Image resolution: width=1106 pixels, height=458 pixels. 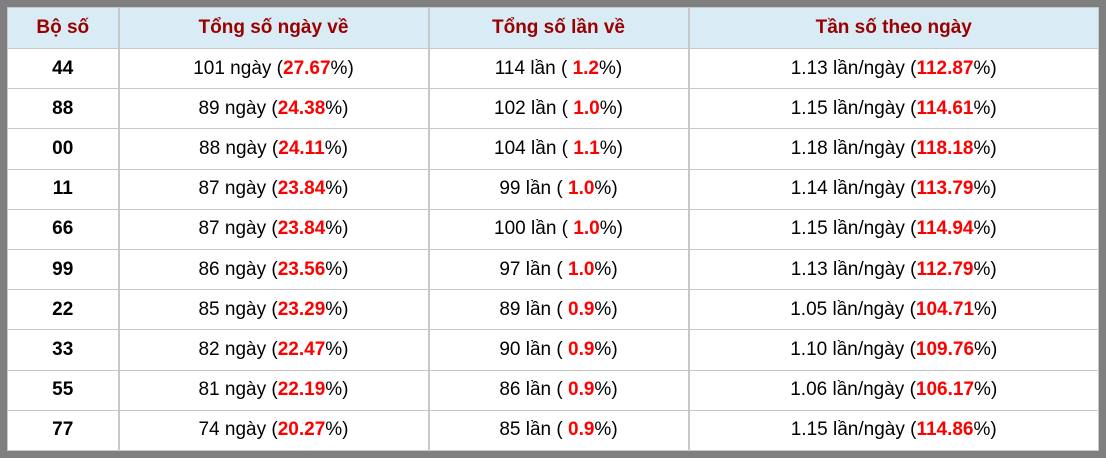 I want to click on days-percent: 23.29, so click(x=301, y=309).